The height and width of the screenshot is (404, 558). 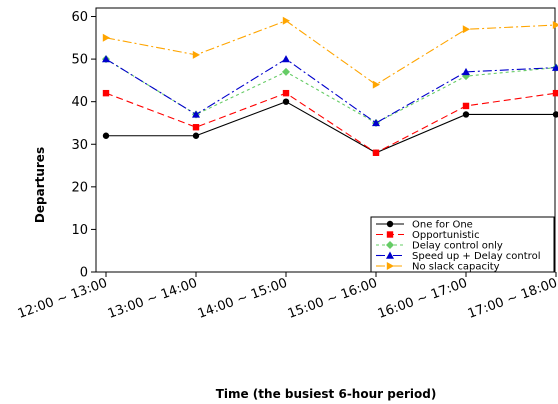 What do you see at coordinates (423, 299) in the screenshot?
I see `x-tick-label: 16:00 ~ 17:00` at bounding box center [423, 299].